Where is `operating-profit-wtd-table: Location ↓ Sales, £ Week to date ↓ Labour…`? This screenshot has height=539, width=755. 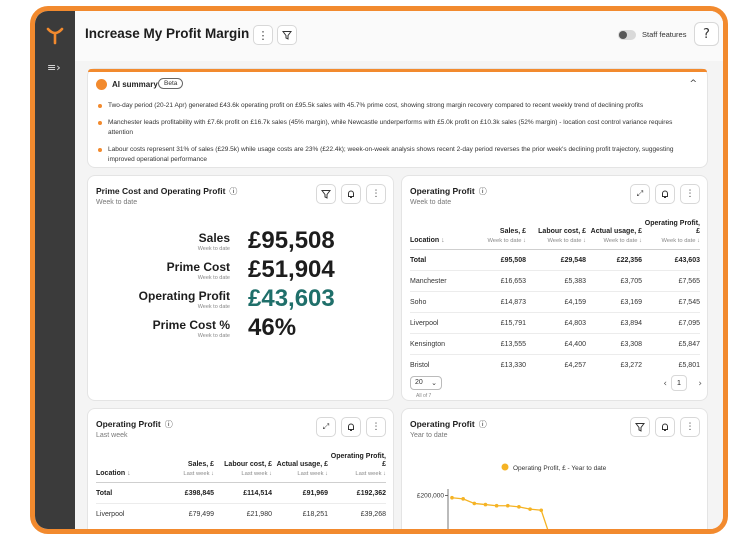 operating-profit-wtd-table: Location ↓ Sales, £ Week to date ↓ Labour… is located at coordinates (555, 298).